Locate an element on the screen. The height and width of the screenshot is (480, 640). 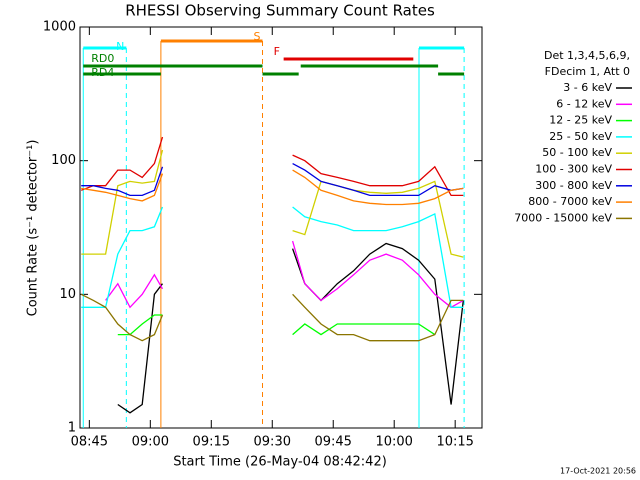
flag-label: RD4 is located at coordinates (102, 72).